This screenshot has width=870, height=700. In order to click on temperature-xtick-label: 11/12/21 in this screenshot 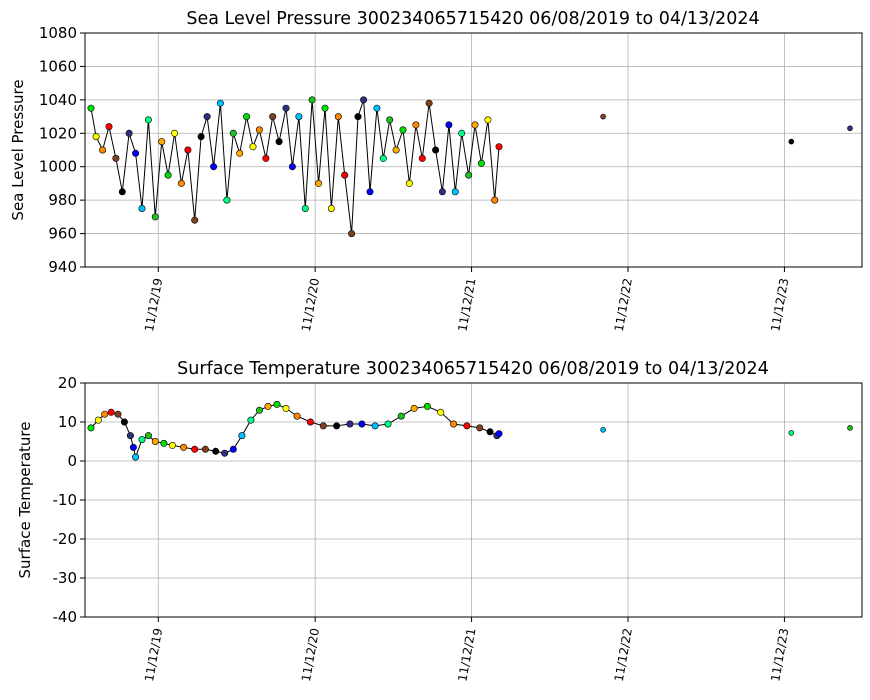, I will do `click(466, 655)`.